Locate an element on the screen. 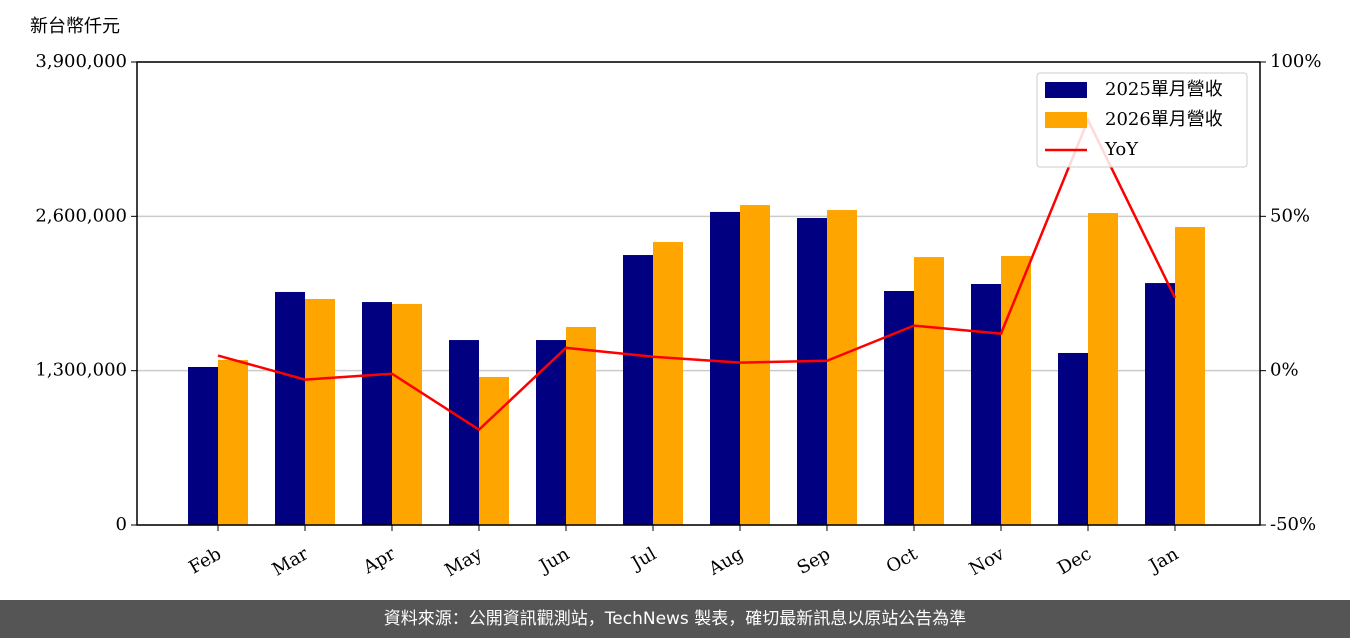  x-tick-label: Mar is located at coordinates (291, 561).